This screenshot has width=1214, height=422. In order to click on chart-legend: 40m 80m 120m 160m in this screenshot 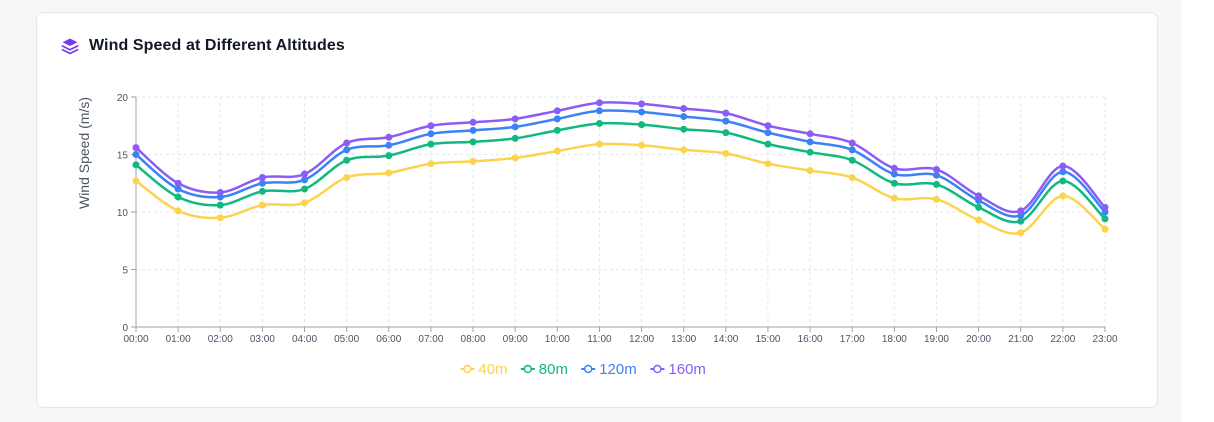, I will do `click(583, 369)`.